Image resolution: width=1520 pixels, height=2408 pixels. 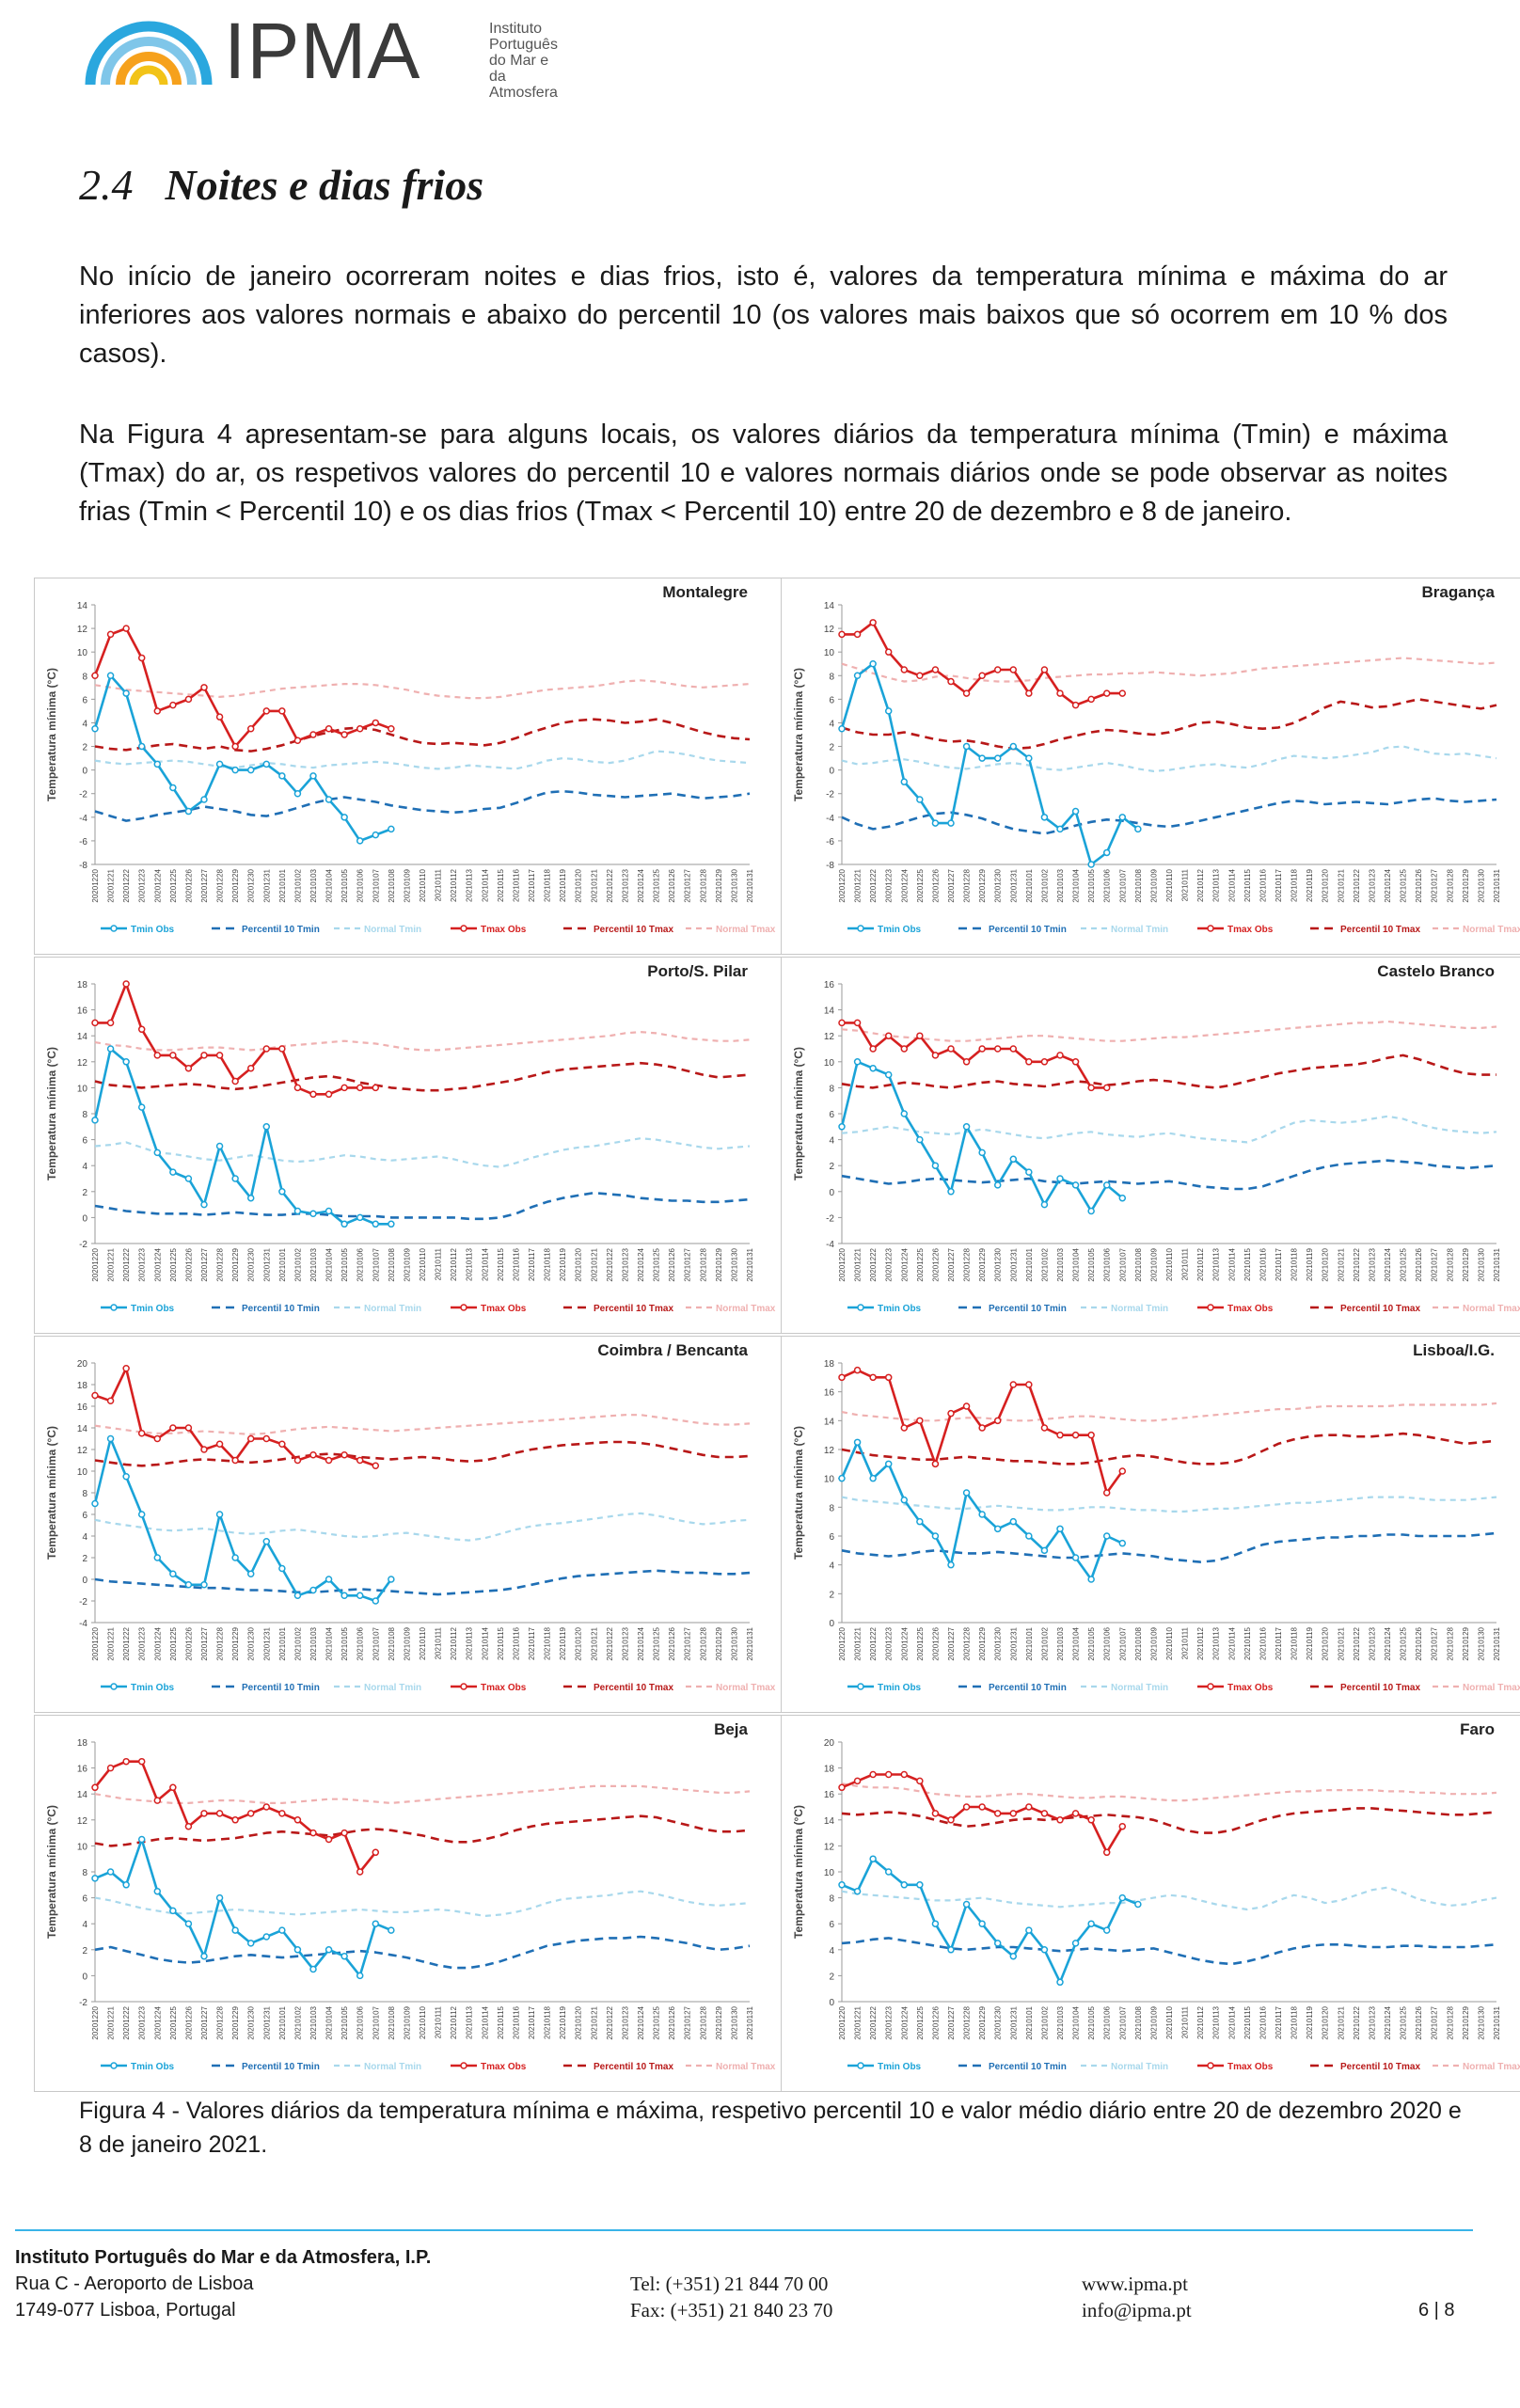 I want to click on x-tick-label: 20210102, so click(x=1044, y=885).